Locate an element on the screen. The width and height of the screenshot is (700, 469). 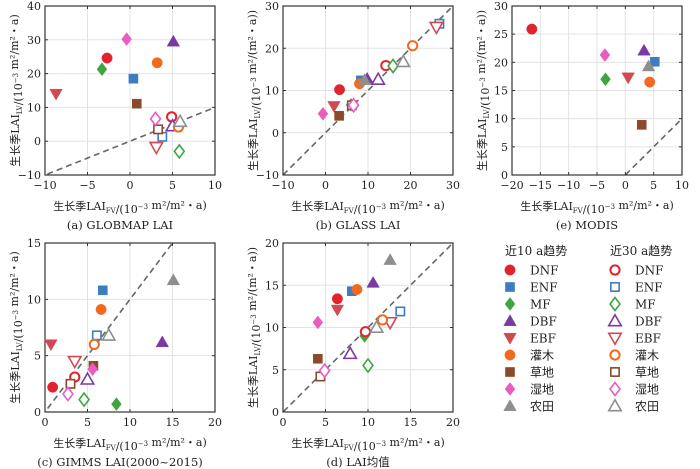
legend-marker-30a-EBF is located at coordinates (615, 339).